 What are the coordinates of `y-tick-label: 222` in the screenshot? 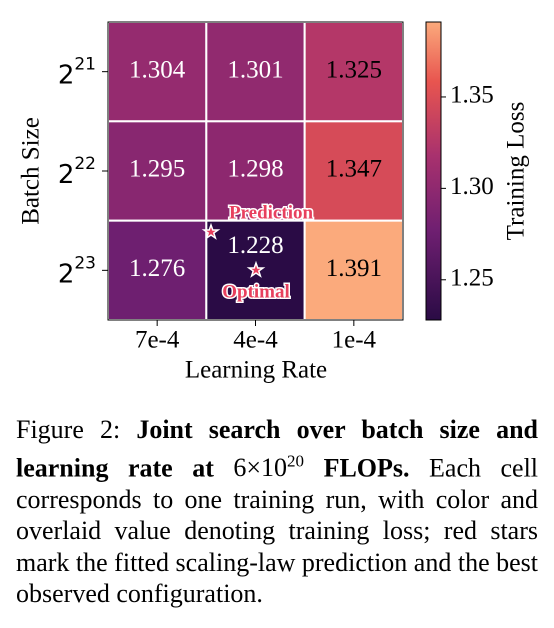 It's located at (77, 172).